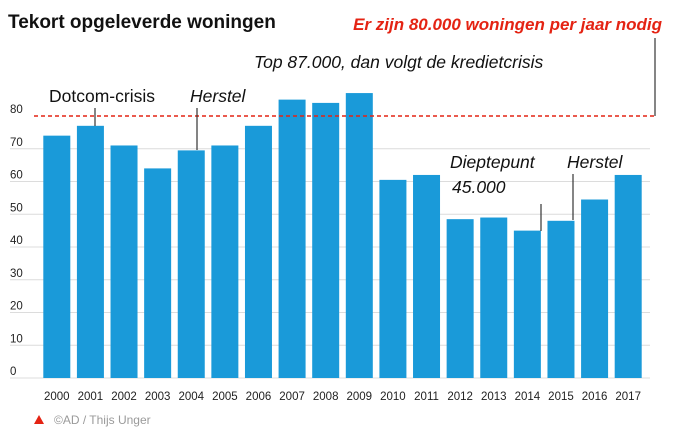 This screenshot has width=675, height=434. Describe the element at coordinates (259, 397) in the screenshot. I see `x-tick-label-2006: 2006` at that location.